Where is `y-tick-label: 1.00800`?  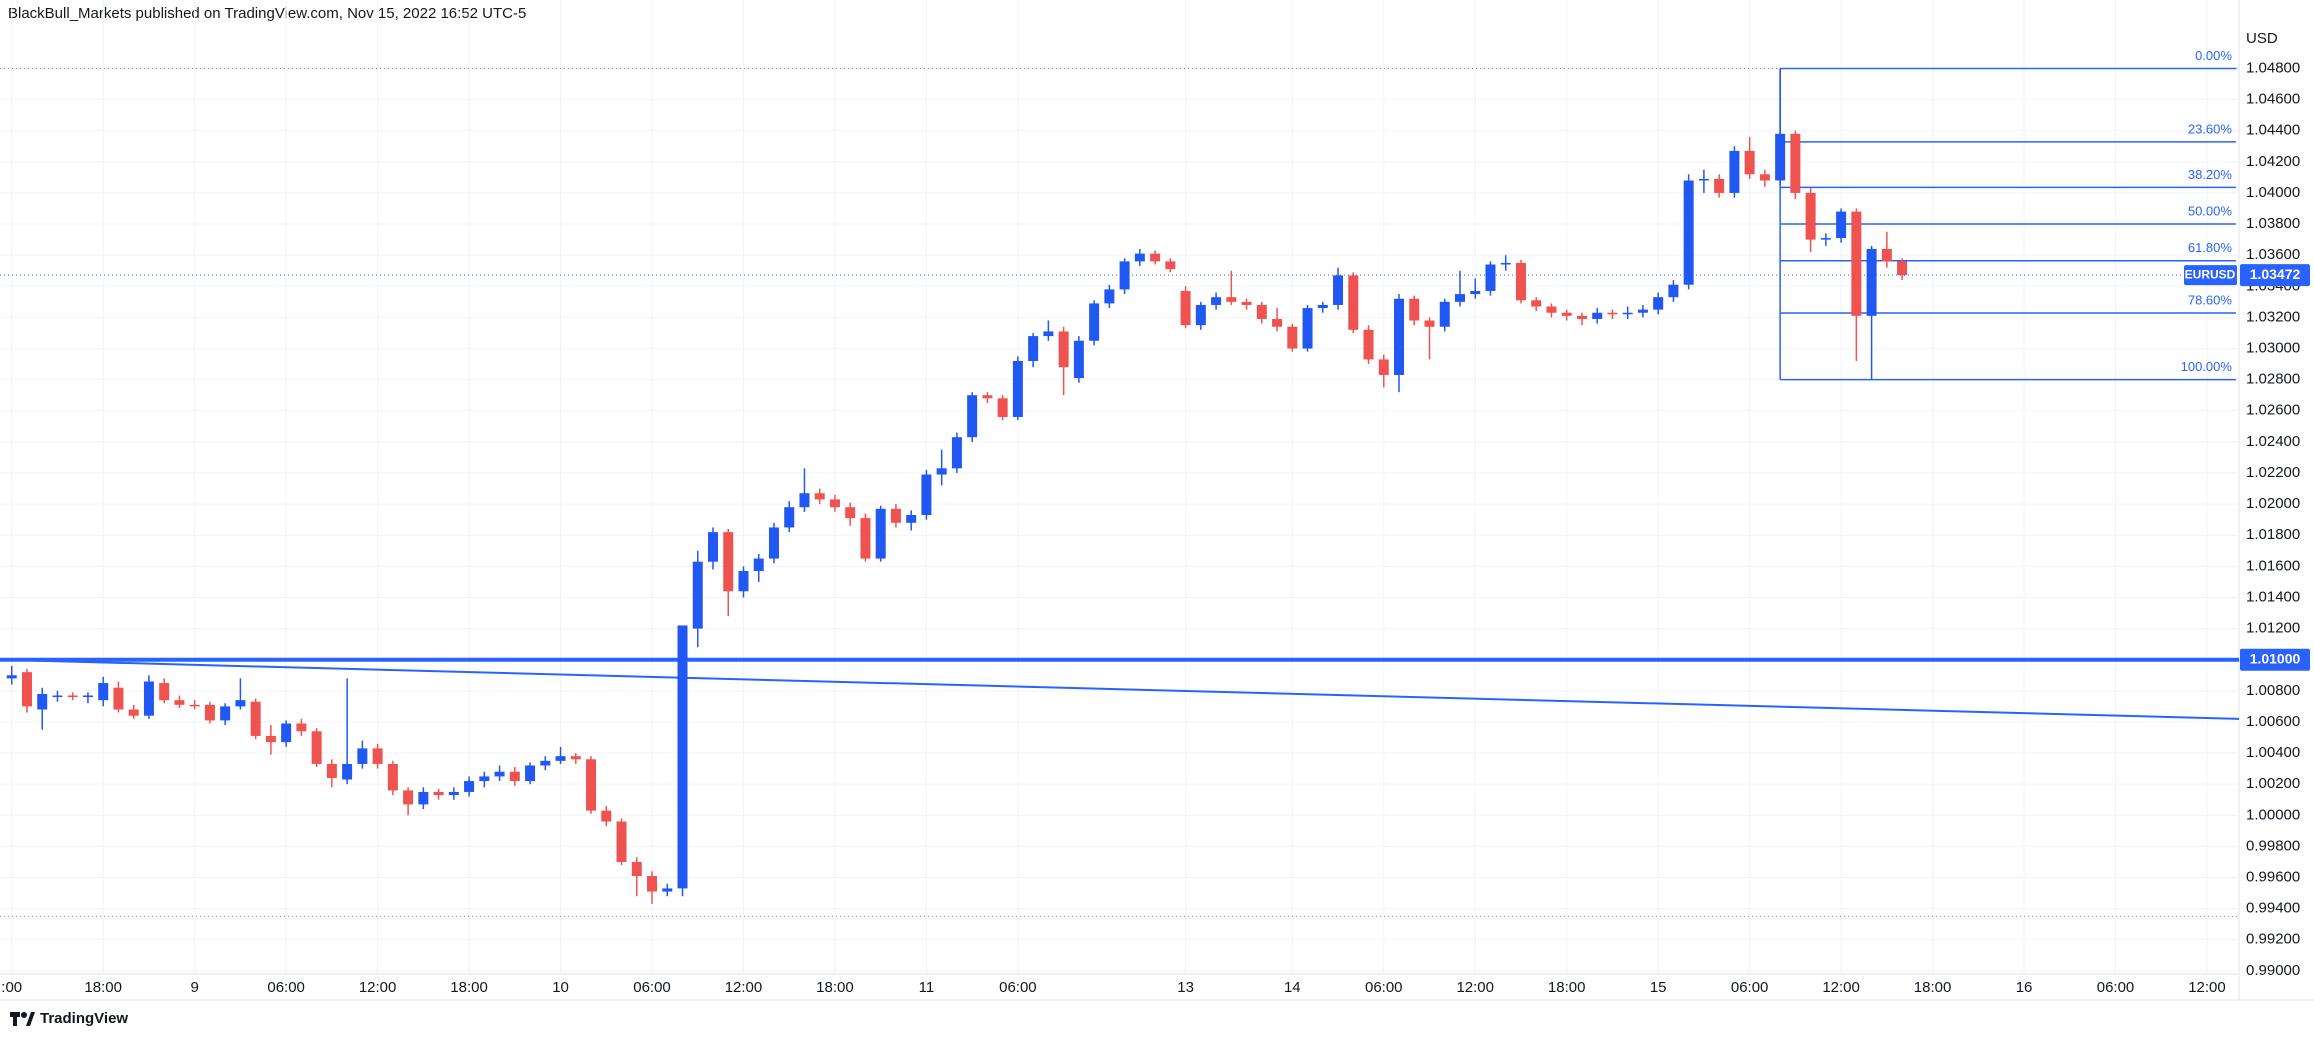 y-tick-label: 1.00800 is located at coordinates (2273, 690).